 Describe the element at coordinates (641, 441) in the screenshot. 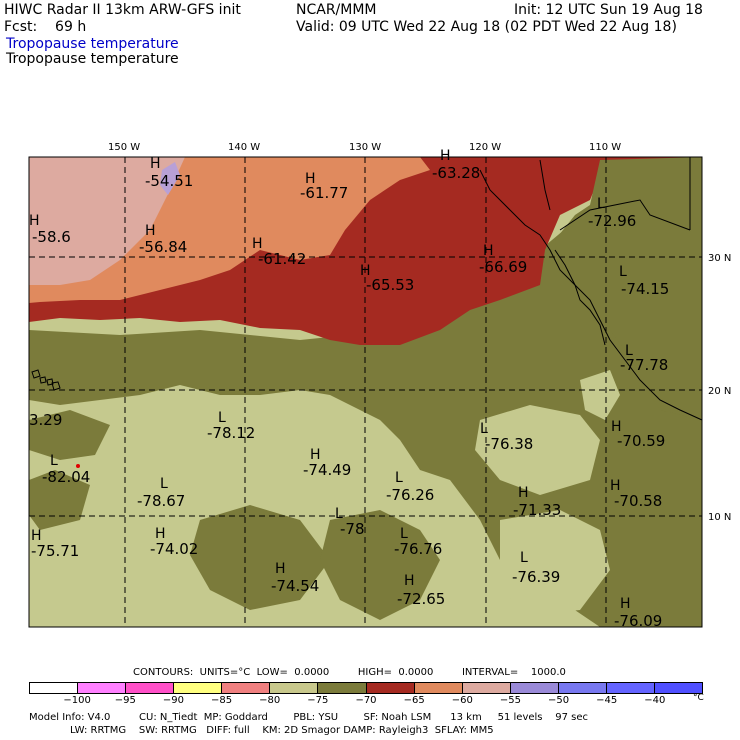

I see `extremum-value: -70.59` at that location.